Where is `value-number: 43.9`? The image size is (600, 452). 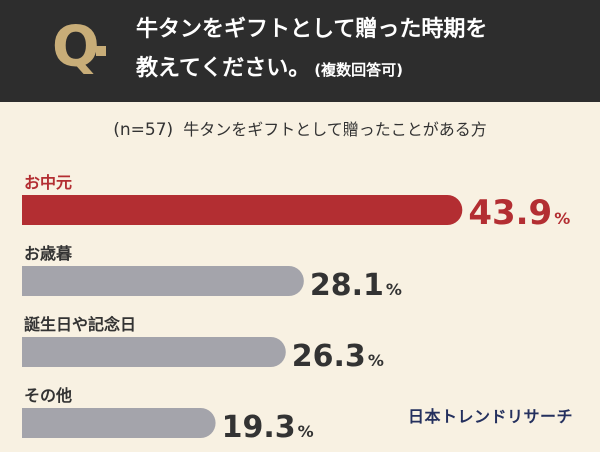 value-number: 43.9 is located at coordinates (510, 213).